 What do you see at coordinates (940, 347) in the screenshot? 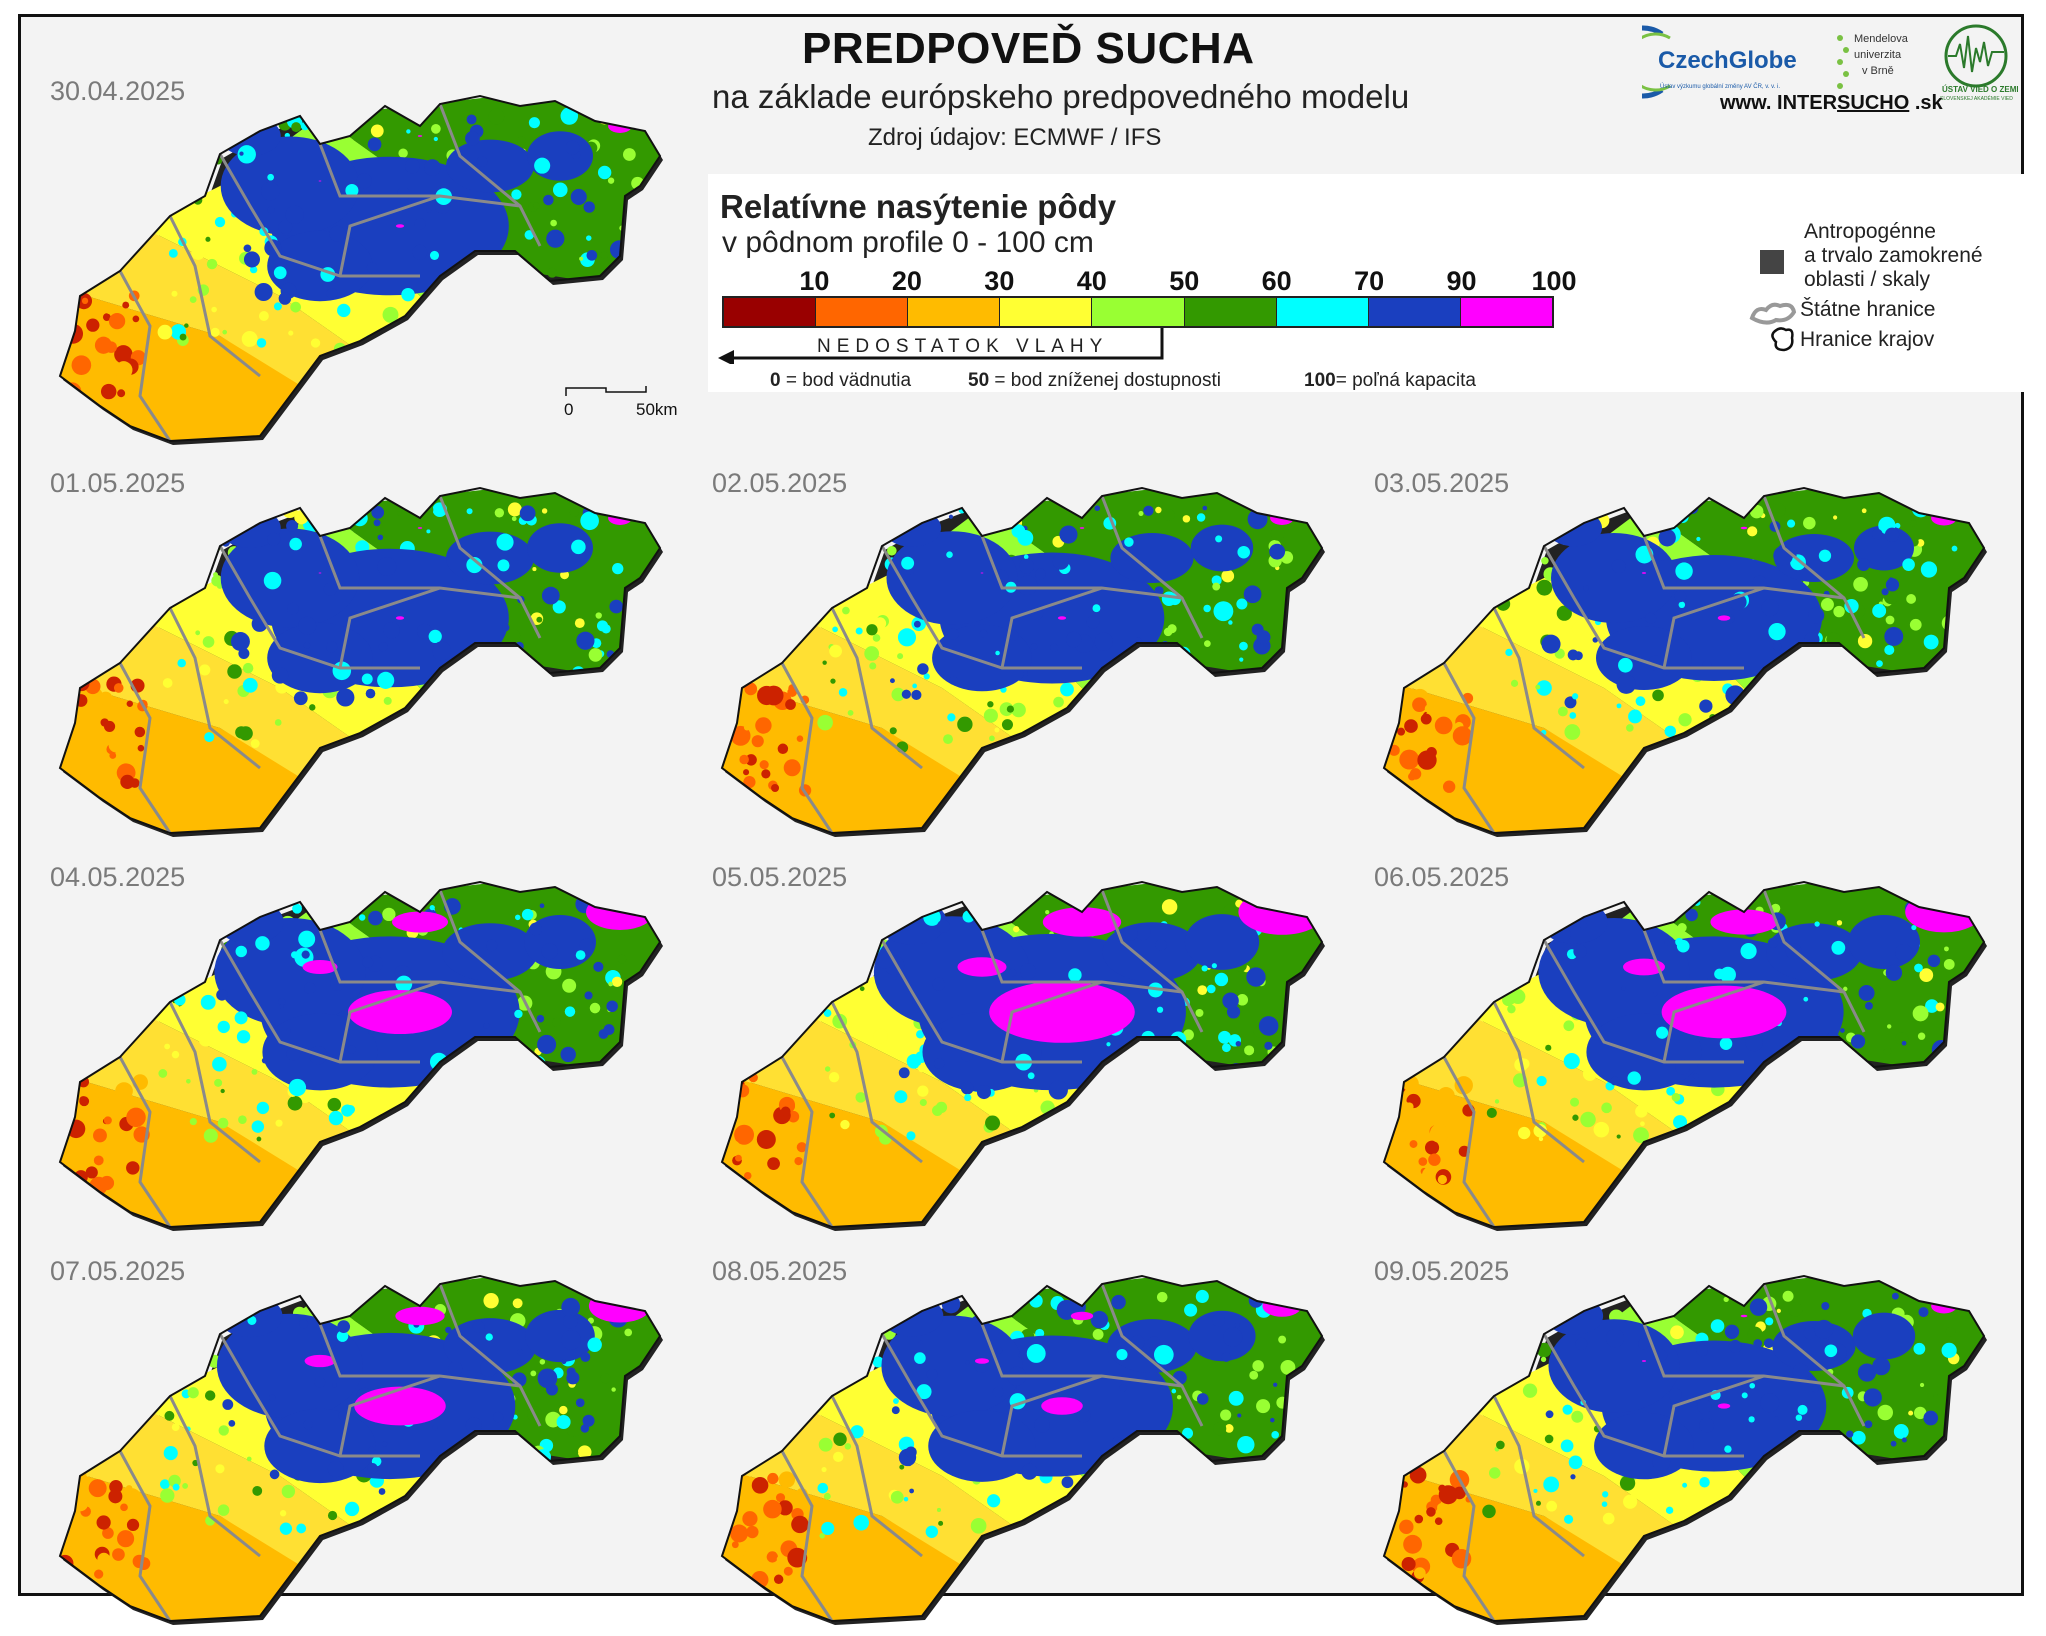
I see `deficit-arrow` at bounding box center [940, 347].